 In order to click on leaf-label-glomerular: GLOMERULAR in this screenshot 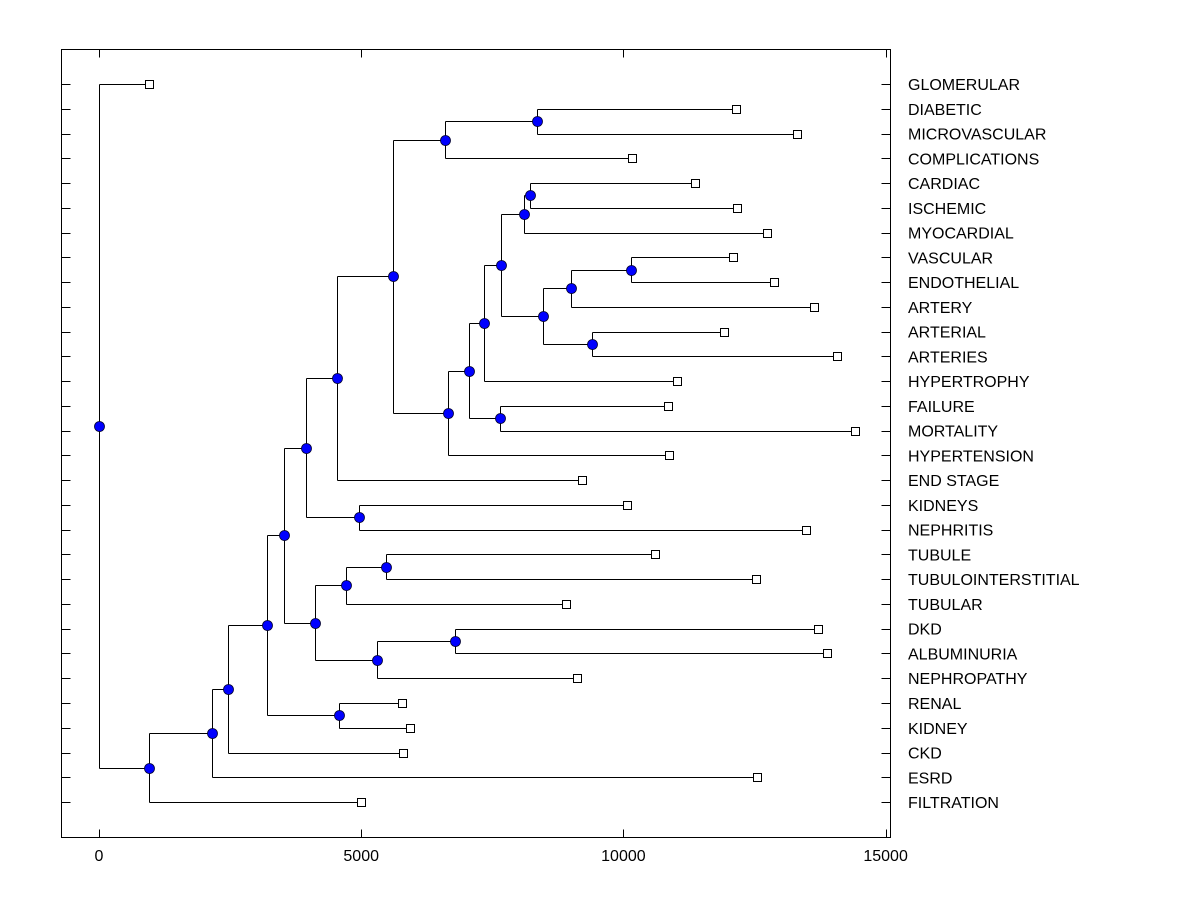, I will do `click(964, 85)`.